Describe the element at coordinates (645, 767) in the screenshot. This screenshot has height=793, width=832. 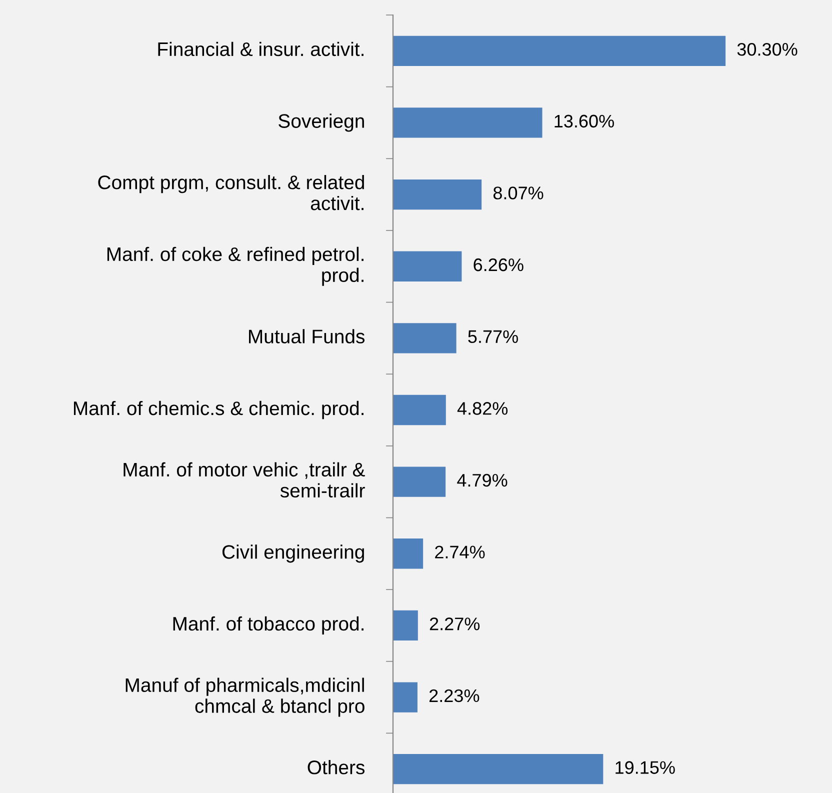
I see `data-label: 19.15%` at that location.